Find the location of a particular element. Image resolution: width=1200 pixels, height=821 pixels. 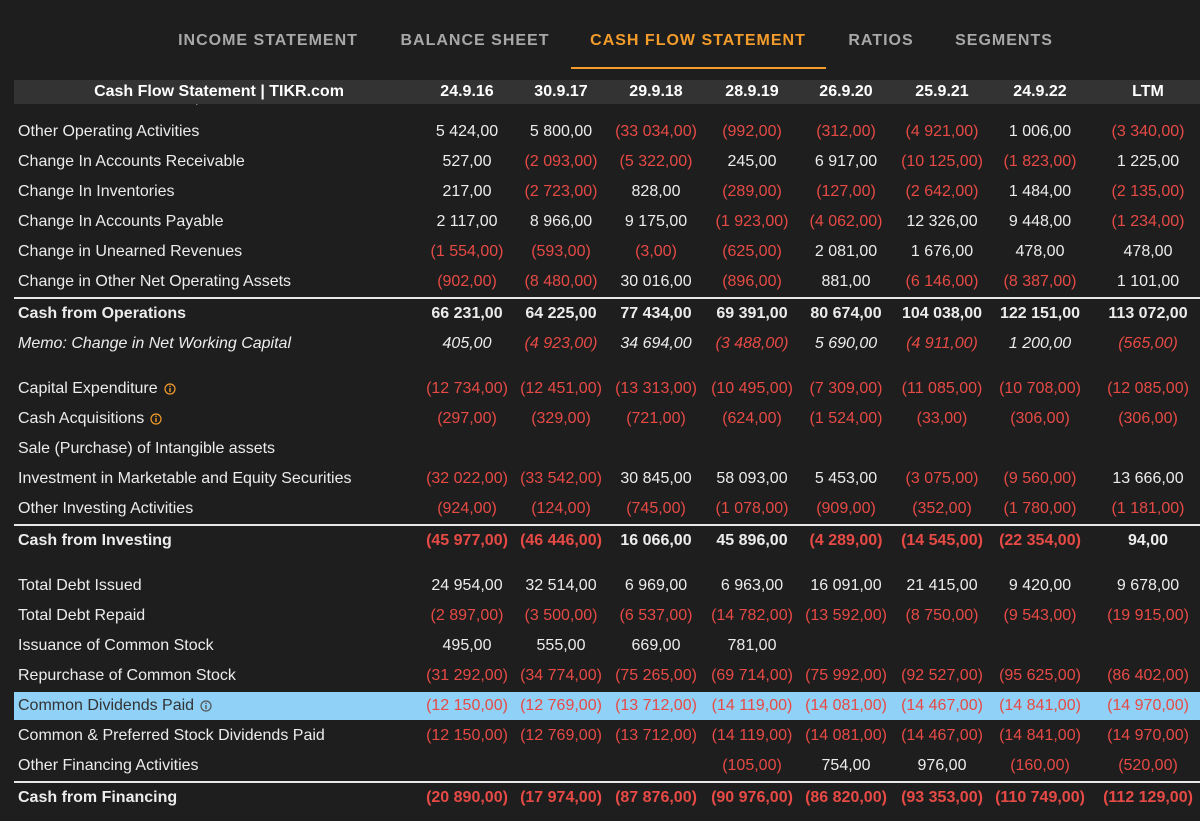

cell-value: (19 915,00) is located at coordinates (1148, 615).